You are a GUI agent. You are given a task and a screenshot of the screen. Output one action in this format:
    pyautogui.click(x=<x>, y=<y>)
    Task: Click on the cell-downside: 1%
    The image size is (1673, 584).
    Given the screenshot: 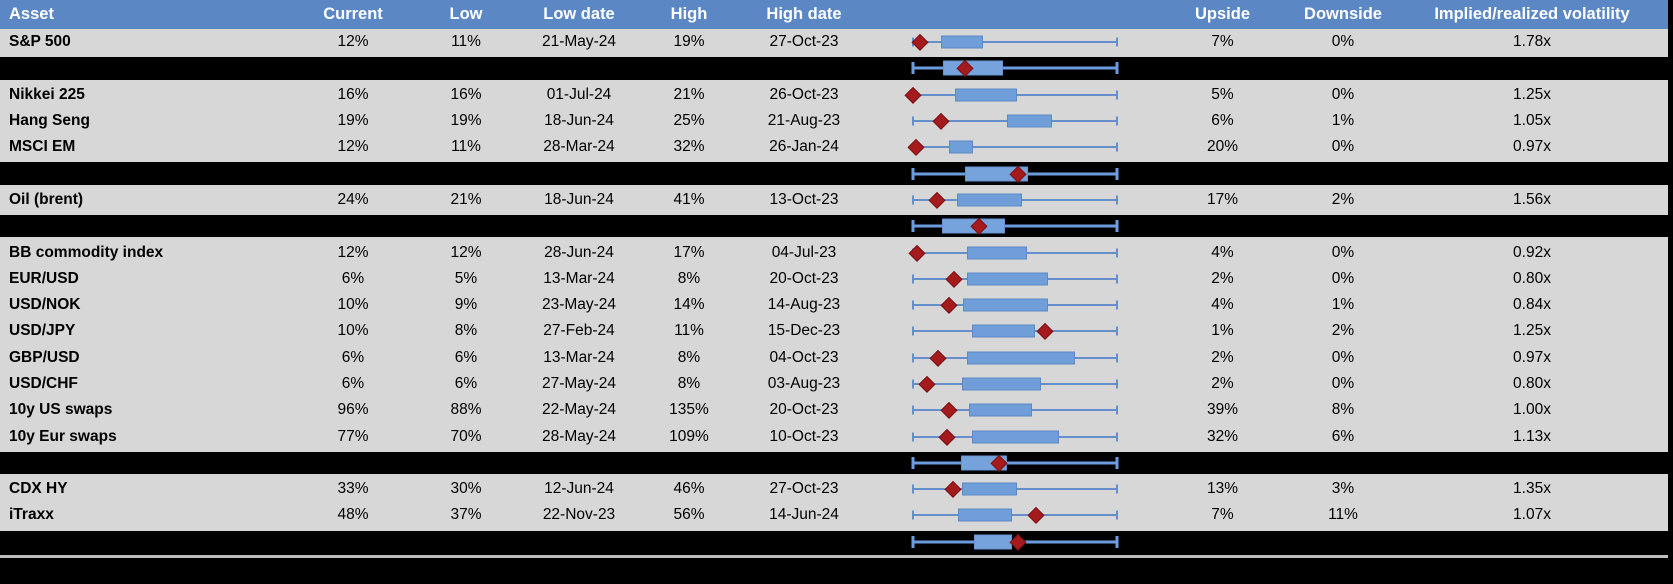 What is the action you would take?
    pyautogui.click(x=1343, y=121)
    